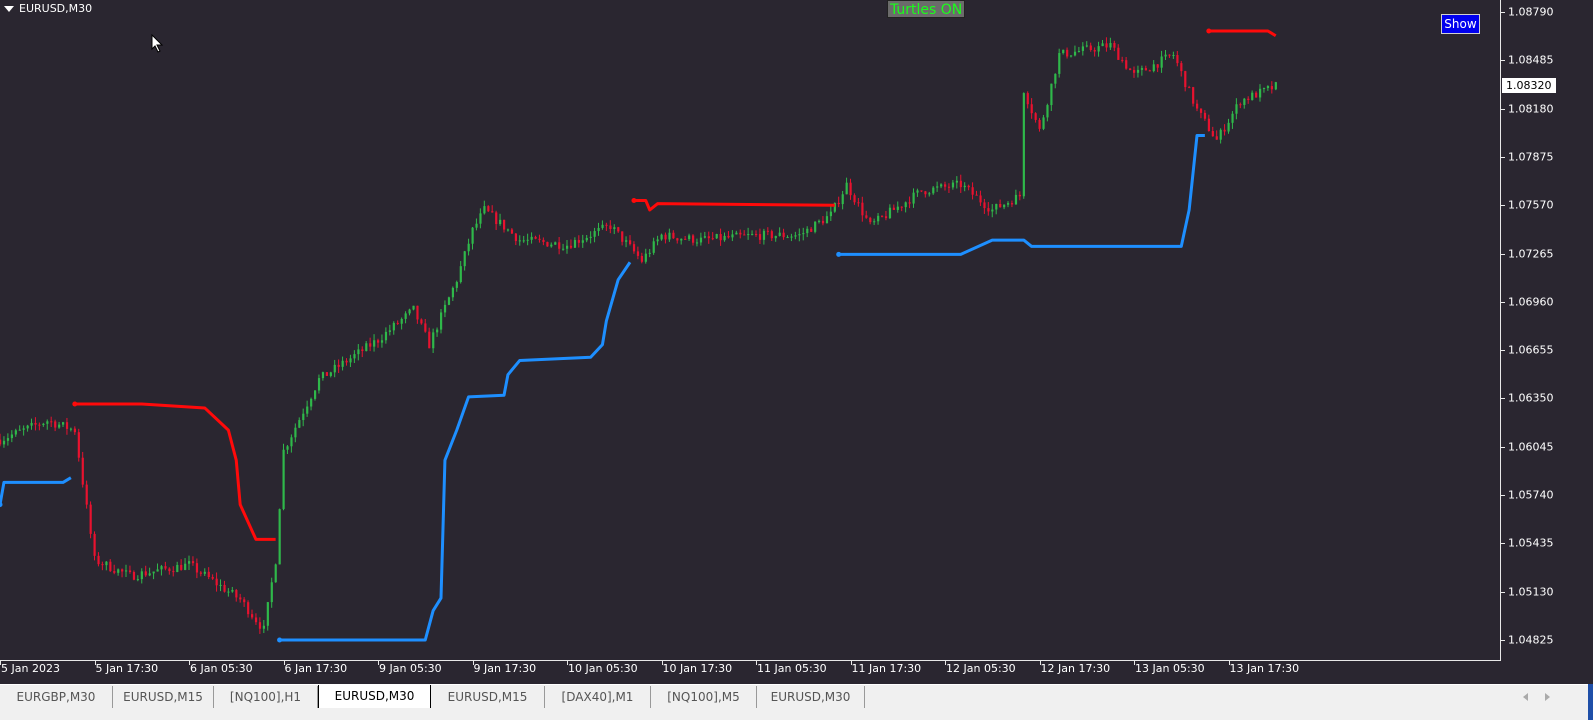 The width and height of the screenshot is (1593, 720). Describe the element at coordinates (75, 404) in the screenshot. I see `upper-channel-line-start-dot` at that location.